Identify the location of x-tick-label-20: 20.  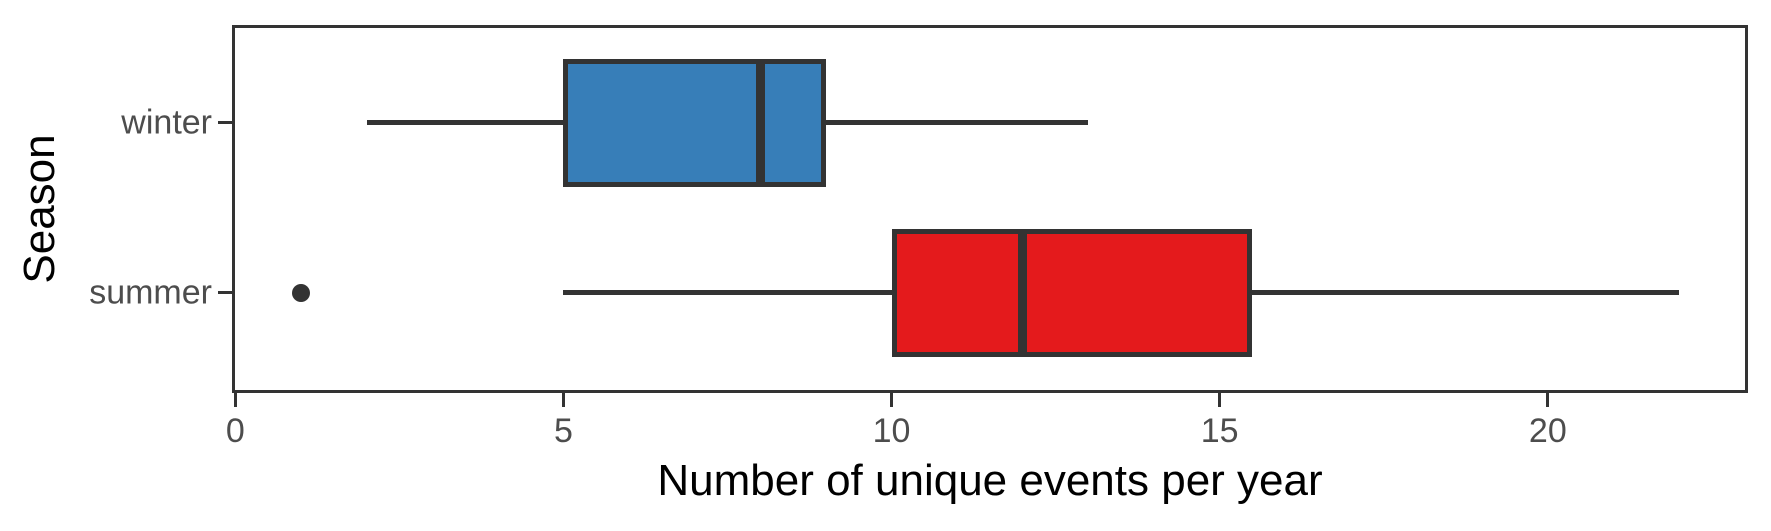
(1547, 431).